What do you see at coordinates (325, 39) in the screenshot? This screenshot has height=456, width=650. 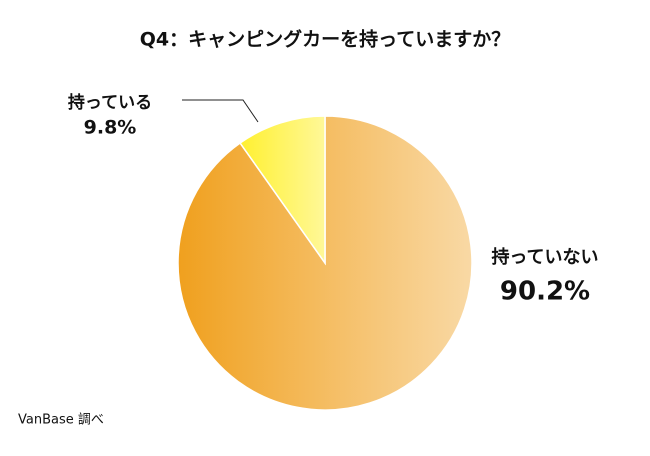 I see `chart-title: Q4：キャンピングカーを持っていますか？` at bounding box center [325, 39].